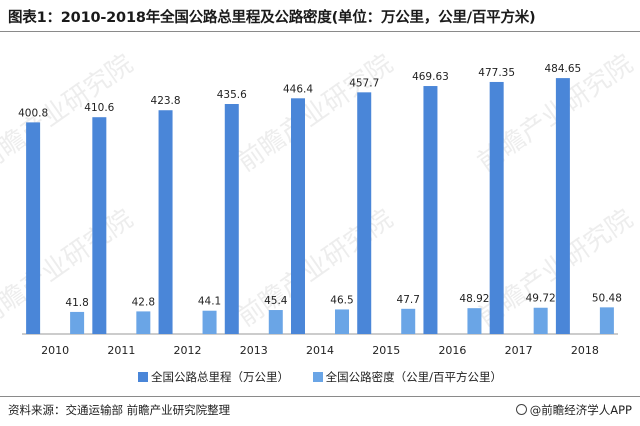  Describe the element at coordinates (320, 350) in the screenshot. I see `x-tick-label: 2014` at that location.